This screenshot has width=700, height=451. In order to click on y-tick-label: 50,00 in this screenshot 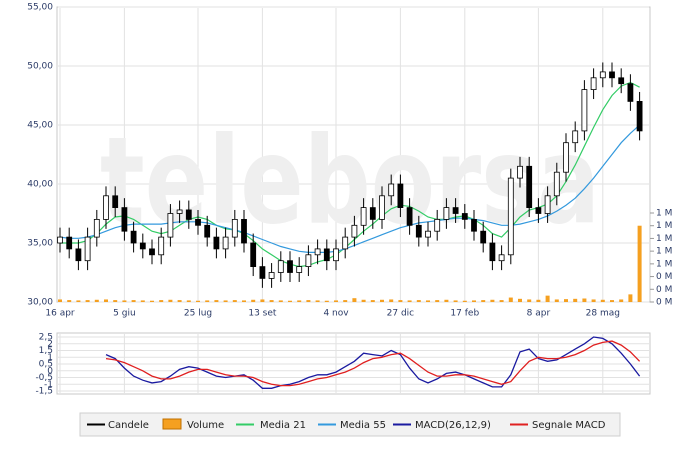, I will do `click(40, 67)`.